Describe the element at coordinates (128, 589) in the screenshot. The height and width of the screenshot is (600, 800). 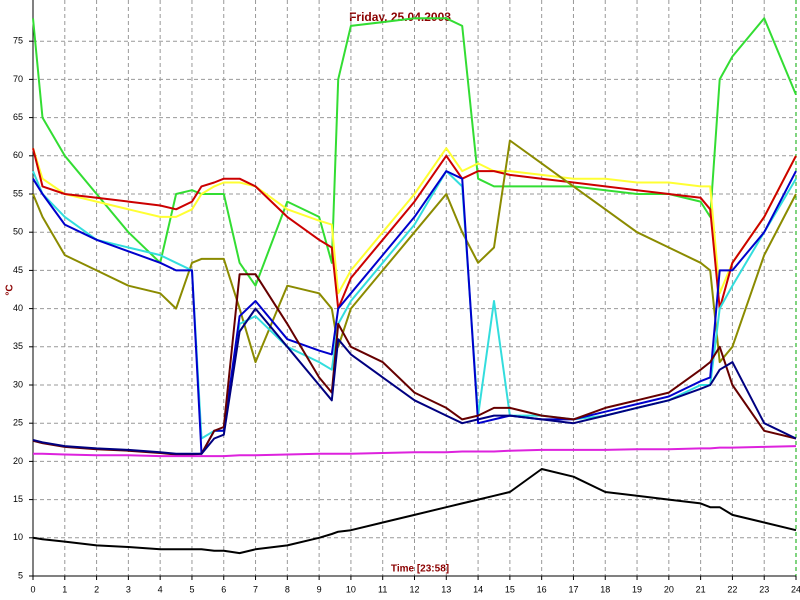
I see `x-tick-label: 3` at that location.